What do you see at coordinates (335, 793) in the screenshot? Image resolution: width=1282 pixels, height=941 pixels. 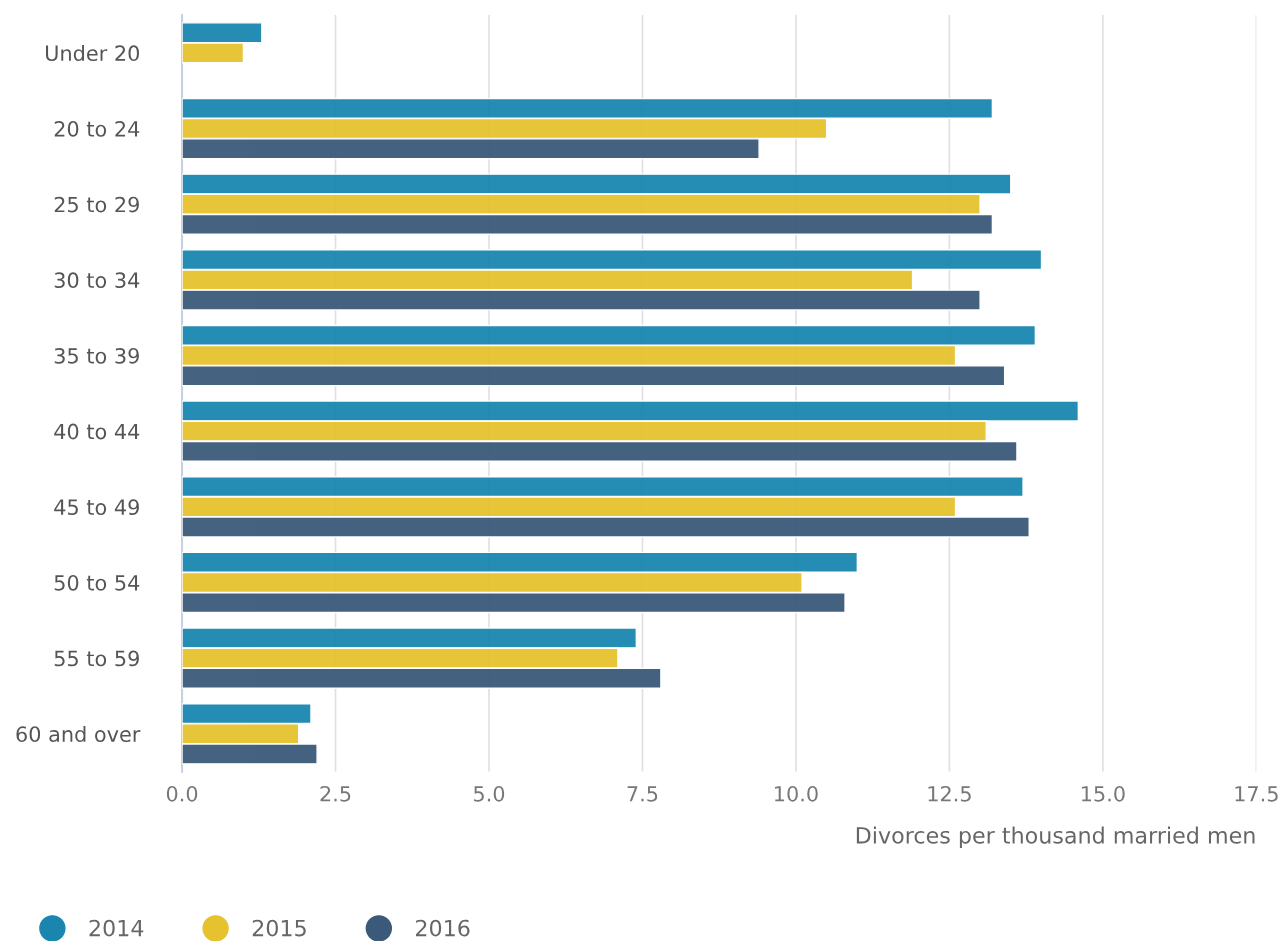 I see `x-tick-label: 2.5` at bounding box center [335, 793].